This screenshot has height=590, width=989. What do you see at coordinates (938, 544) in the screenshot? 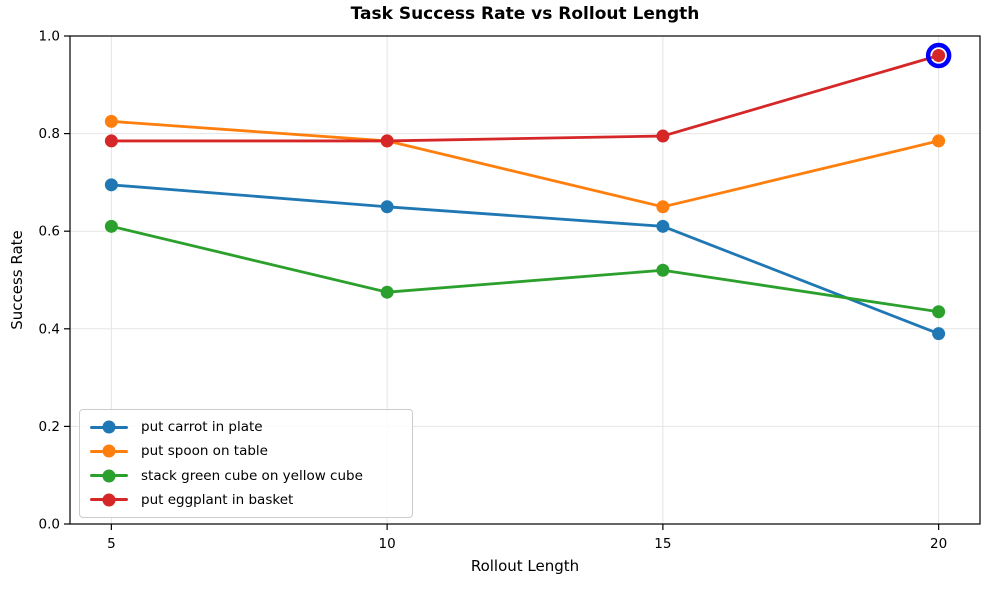
I see `x-tick-label: 20` at bounding box center [938, 544].